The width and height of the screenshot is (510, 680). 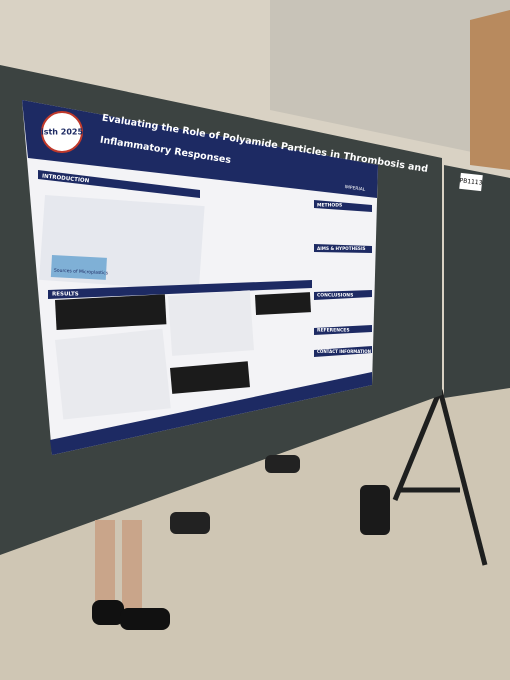 What do you see at coordinates (440, 477) in the screenshot?
I see `stand` at bounding box center [440, 477].